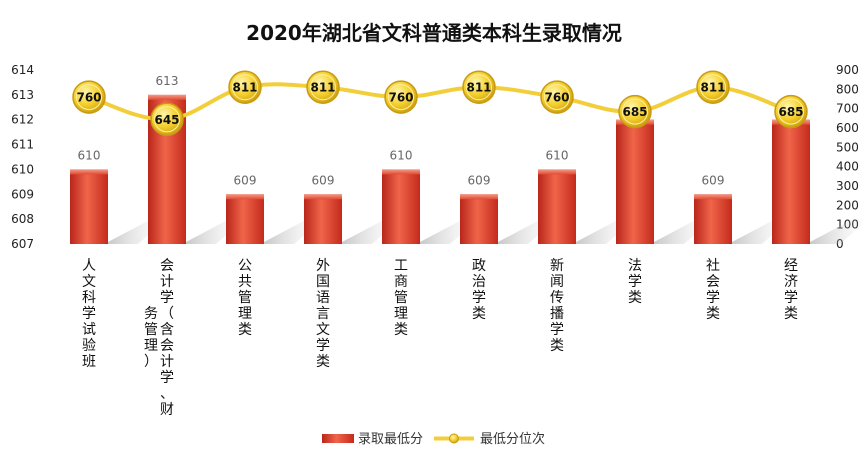 Image resolution: width=868 pixels, height=465 pixels. I want to click on y-right-tick-label: 500, so click(847, 147).